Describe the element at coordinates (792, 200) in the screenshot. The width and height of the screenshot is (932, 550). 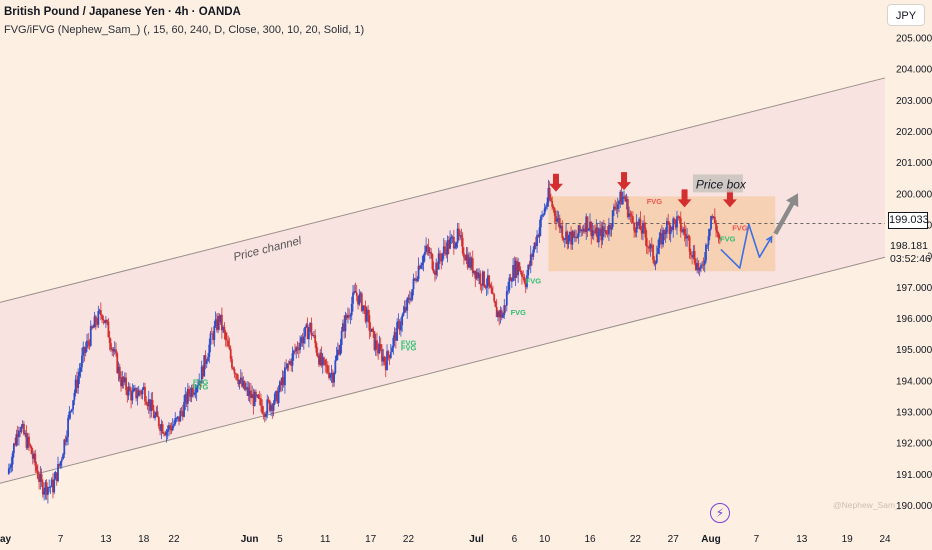
I see `gray-arrow-head` at that location.